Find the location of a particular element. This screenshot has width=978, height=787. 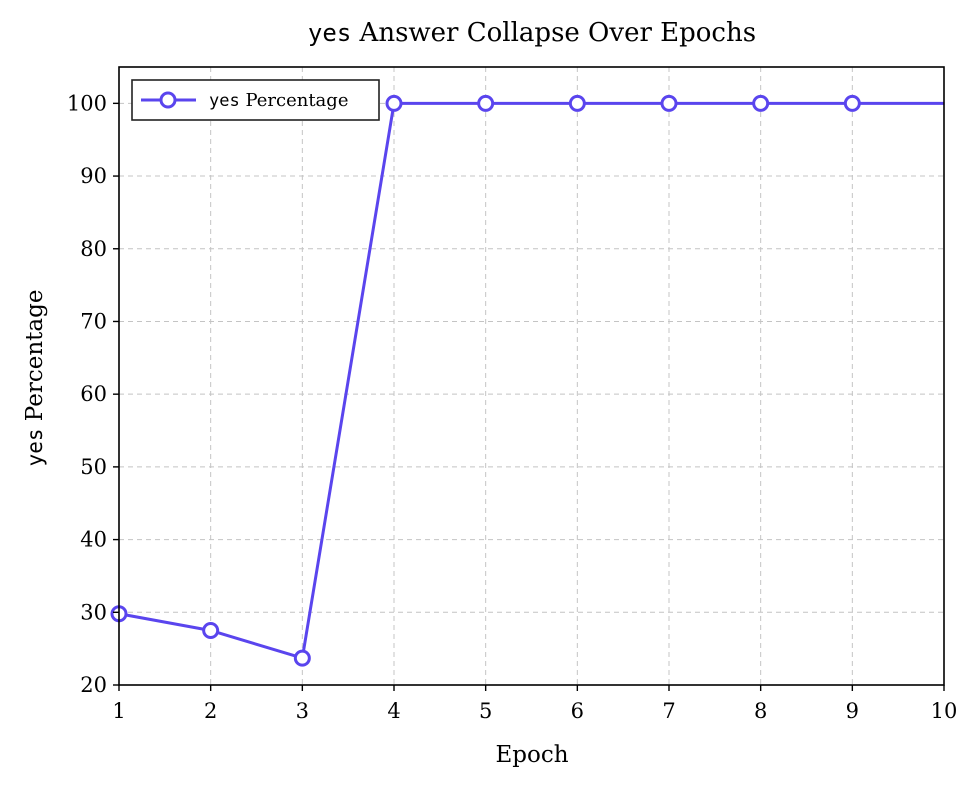

x-tick-label: 5 is located at coordinates (485, 711).